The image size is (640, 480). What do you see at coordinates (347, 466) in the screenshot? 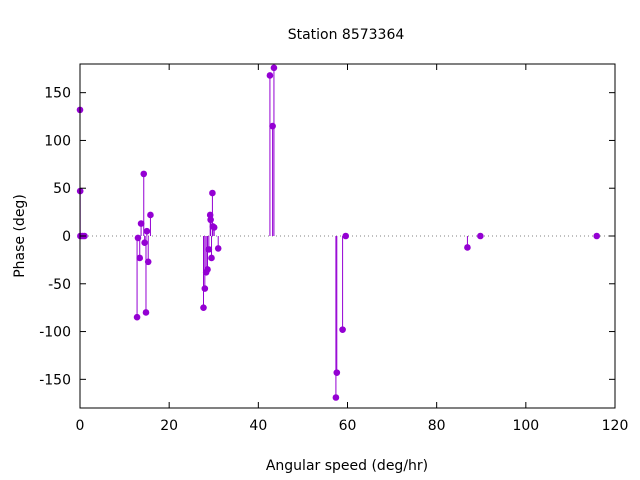
I see `x-axis-label: Angular speed (deg/hr)` at bounding box center [347, 466].